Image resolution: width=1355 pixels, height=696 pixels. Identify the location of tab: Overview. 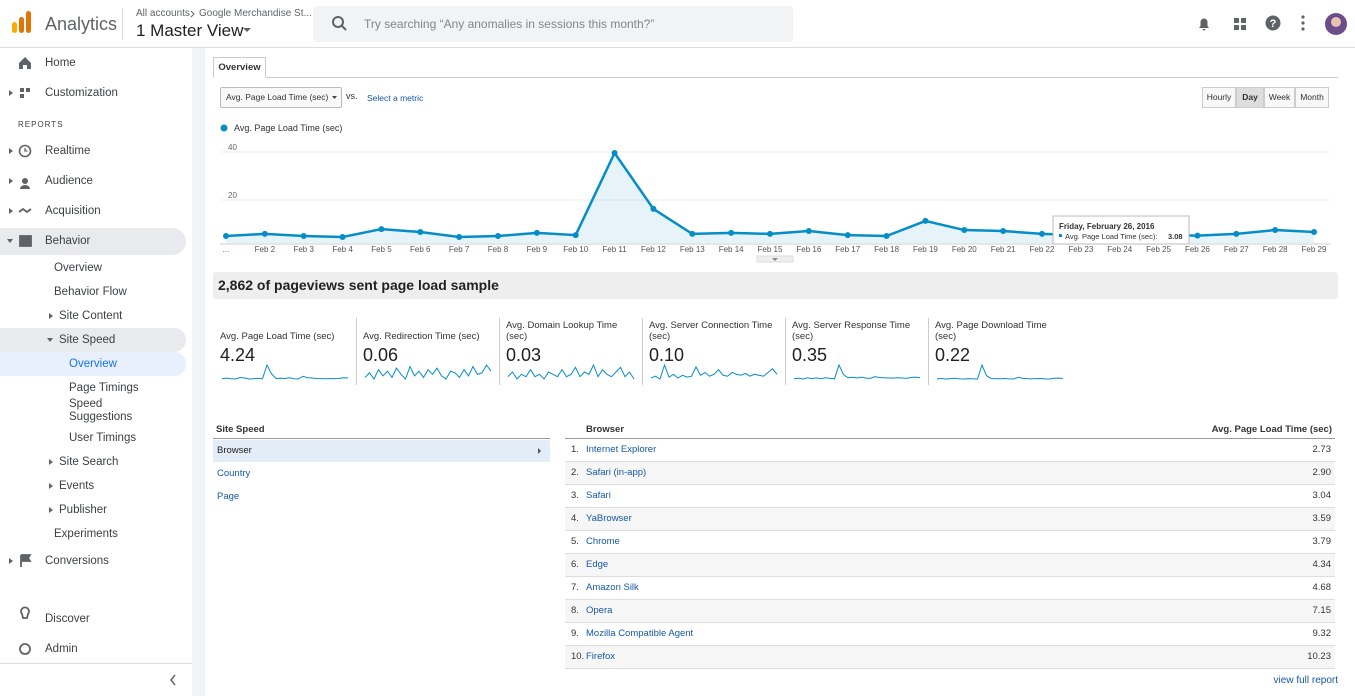
(239, 67).